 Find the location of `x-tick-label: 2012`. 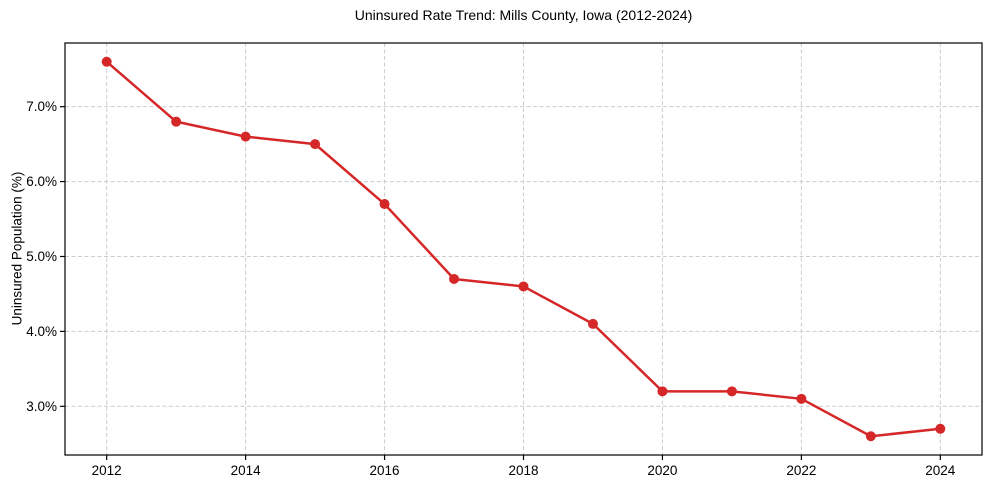

x-tick-label: 2012 is located at coordinates (107, 470).